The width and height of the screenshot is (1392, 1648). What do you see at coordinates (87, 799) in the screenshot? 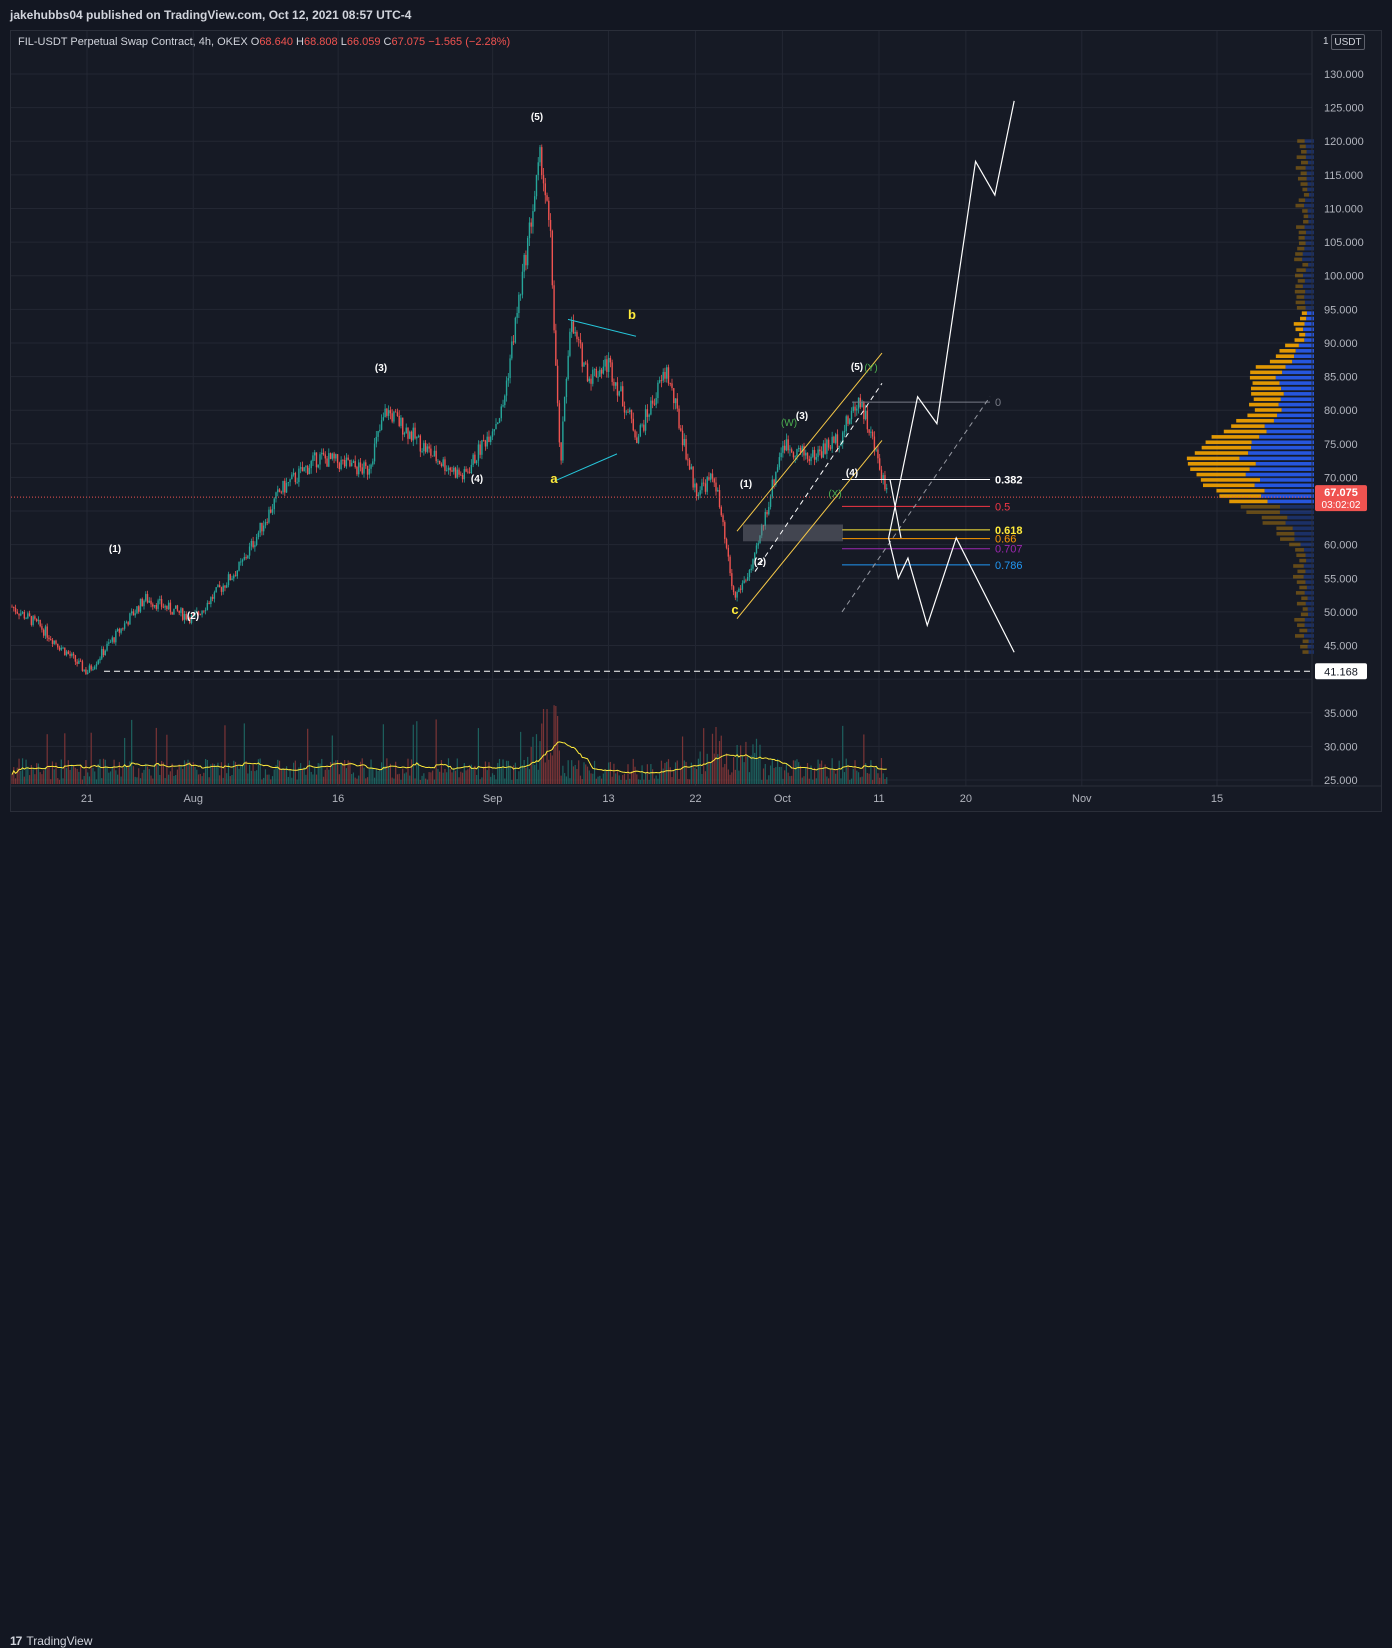
I see `time-tick-label: 21` at bounding box center [87, 799].